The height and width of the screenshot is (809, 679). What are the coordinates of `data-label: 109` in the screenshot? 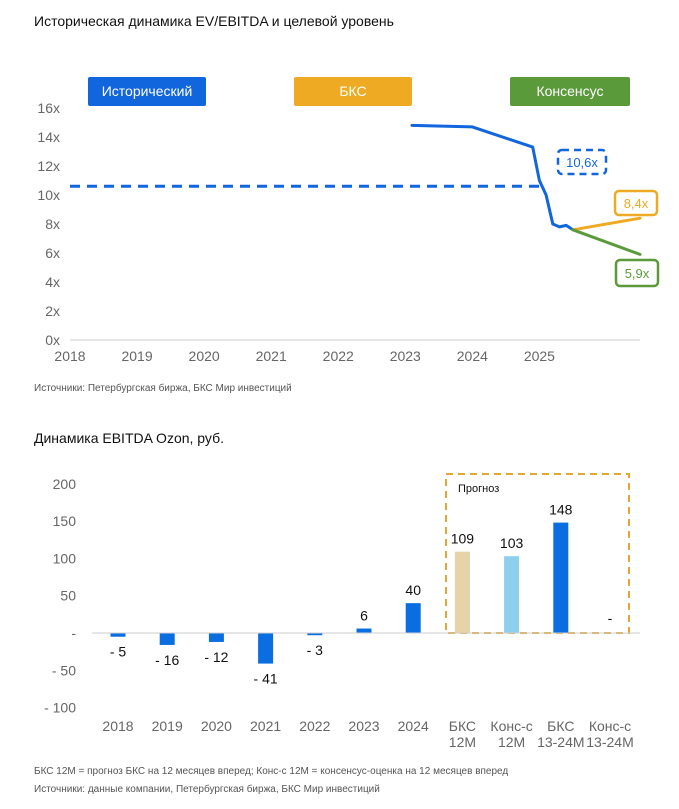 It's located at (463, 539).